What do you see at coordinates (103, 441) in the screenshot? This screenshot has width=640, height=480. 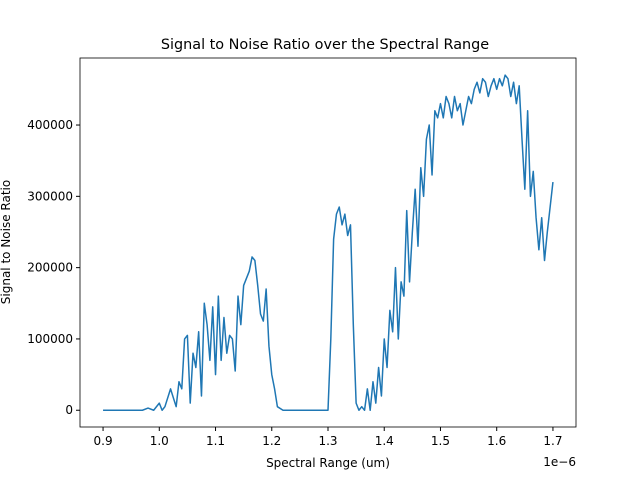 I see `x-tick-label: 0.9` at bounding box center [103, 441].